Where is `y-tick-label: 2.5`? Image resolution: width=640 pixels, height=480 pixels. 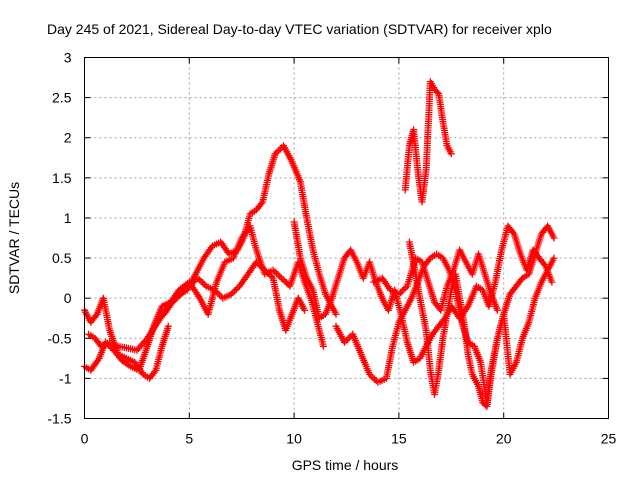
y-tick-label: 2.5 is located at coordinates (62, 98).